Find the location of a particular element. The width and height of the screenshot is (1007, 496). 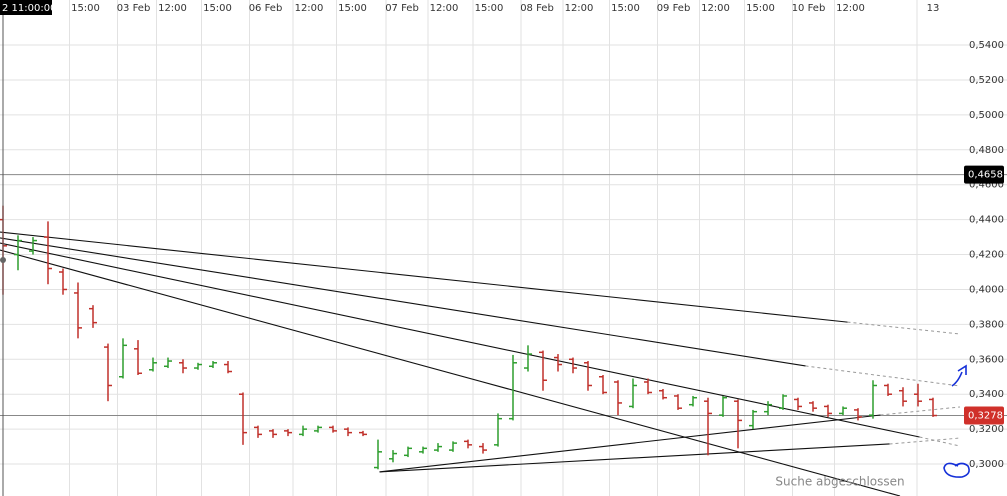

x-tick-label: 03 Feb is located at coordinates (134, 8).